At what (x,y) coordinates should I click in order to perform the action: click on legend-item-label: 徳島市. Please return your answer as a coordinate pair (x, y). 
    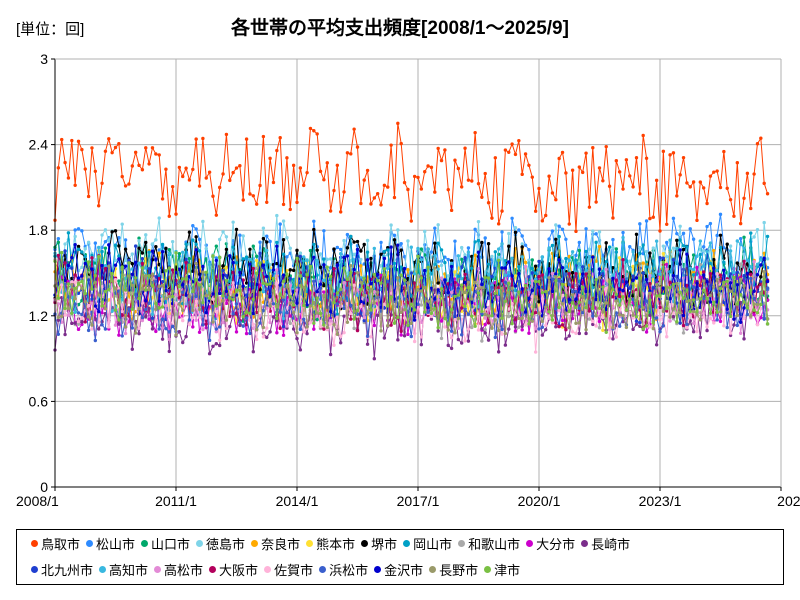
    Looking at the image, I should click on (226, 544).